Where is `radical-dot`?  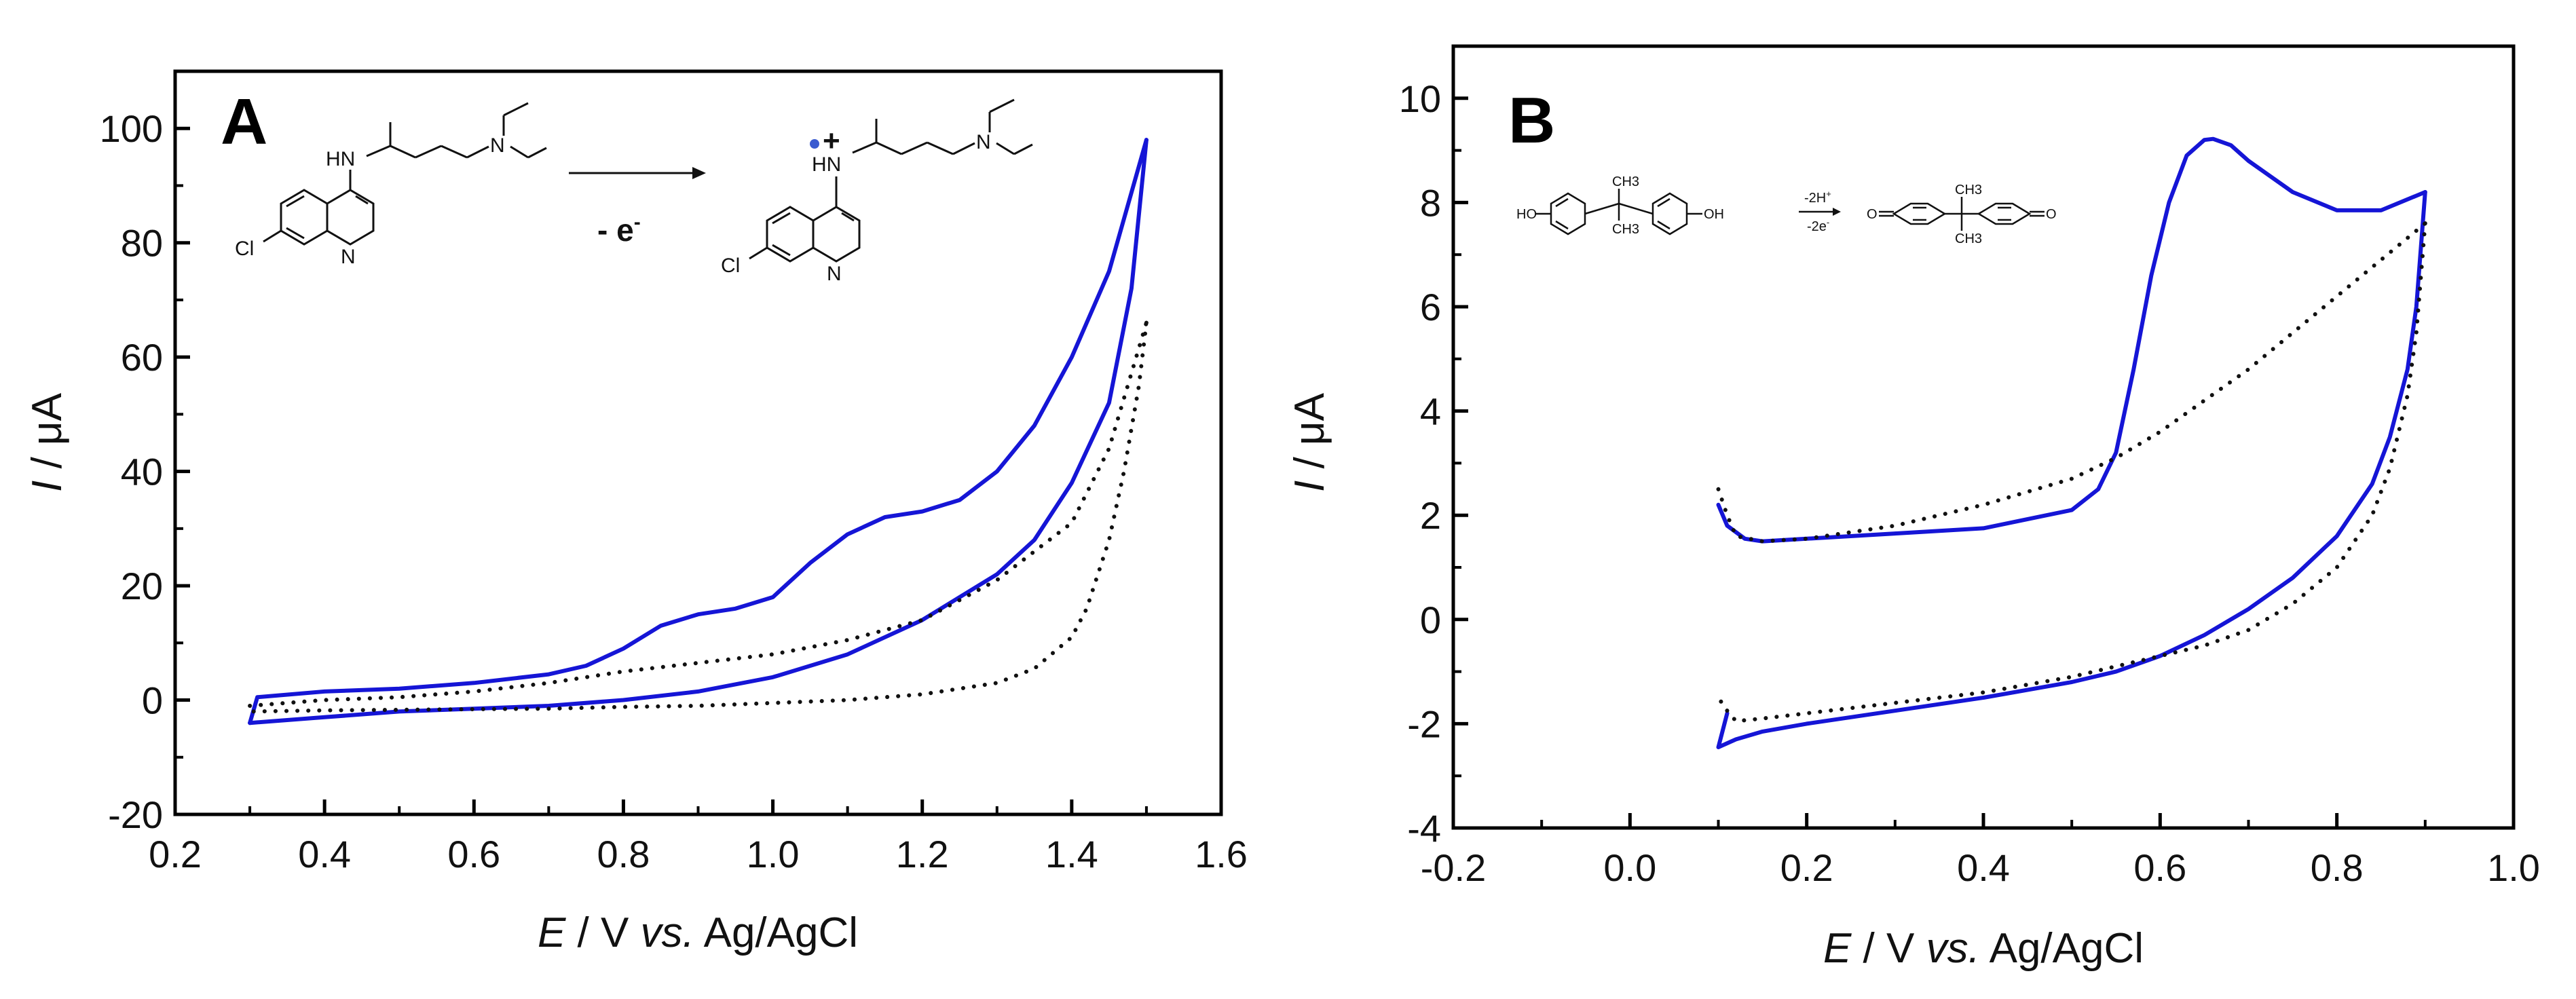 radical-dot is located at coordinates (815, 144).